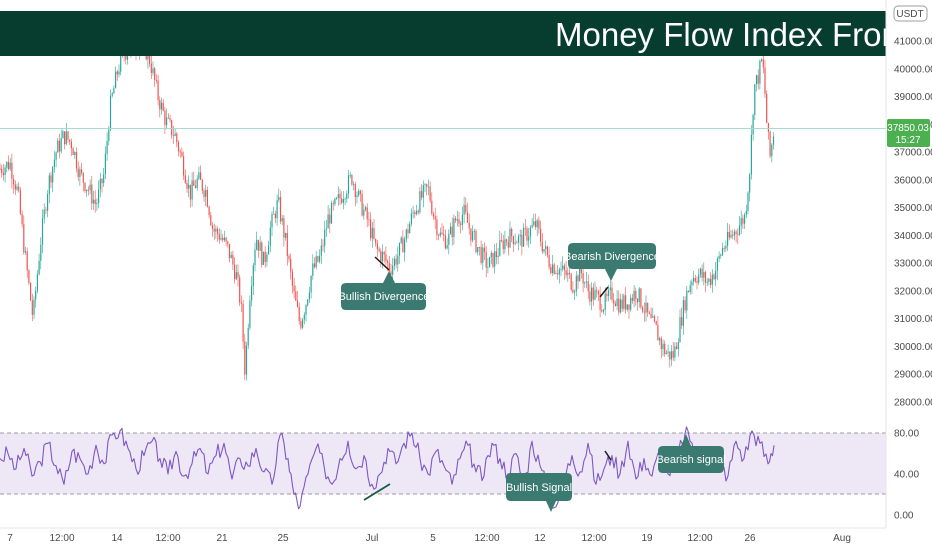 Image resolution: width=932 pixels, height=550 pixels. What do you see at coordinates (117, 538) in the screenshot?
I see `time-tick-label: 14` at bounding box center [117, 538].